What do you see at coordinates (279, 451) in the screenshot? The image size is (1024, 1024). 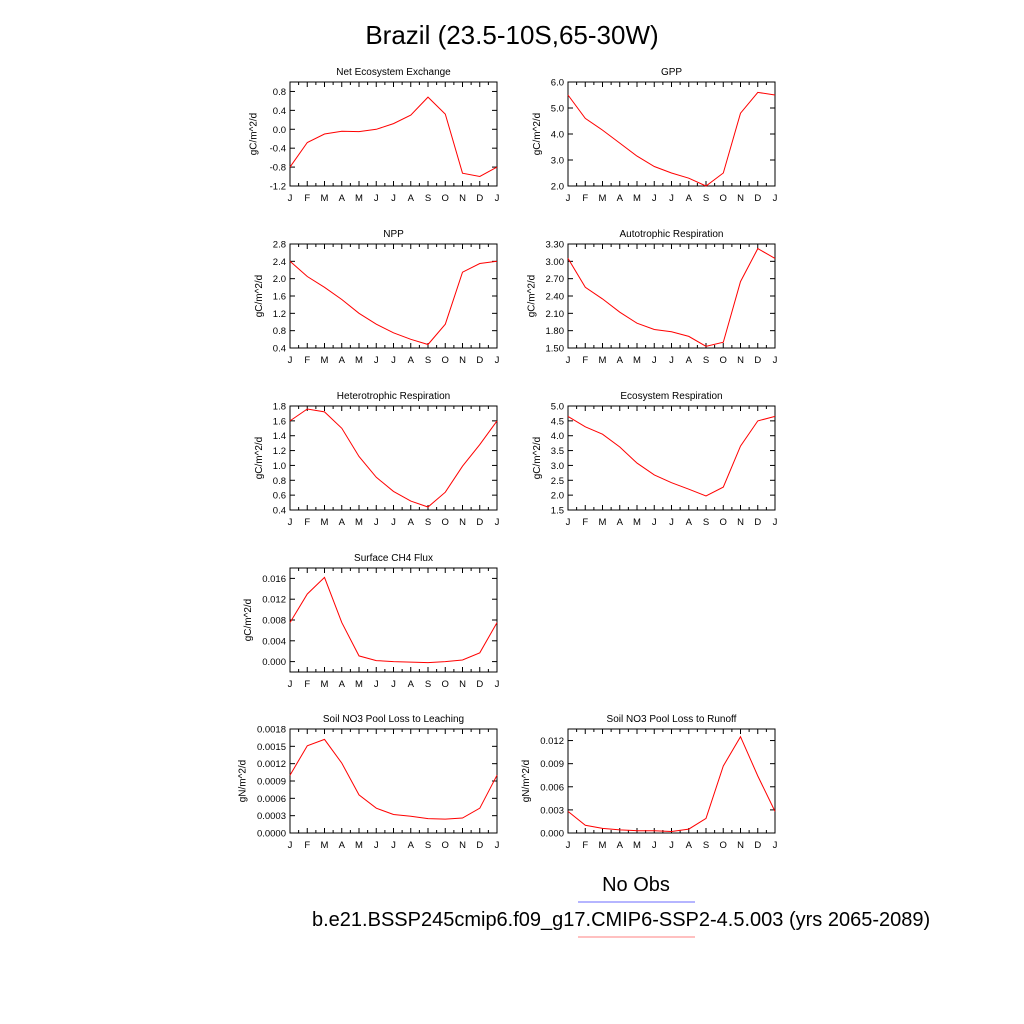 I see `y-tick-label: 1.2` at bounding box center [279, 451].